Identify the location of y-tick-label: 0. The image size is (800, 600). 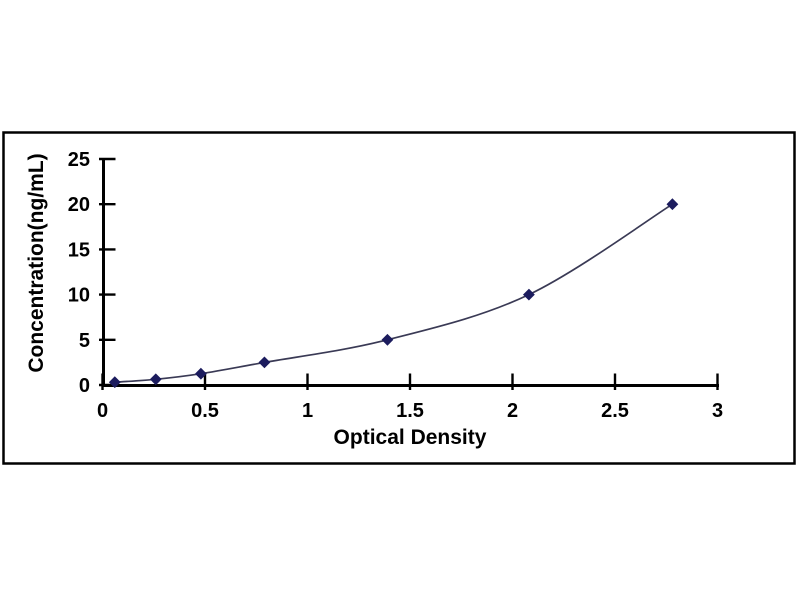
(84, 386).